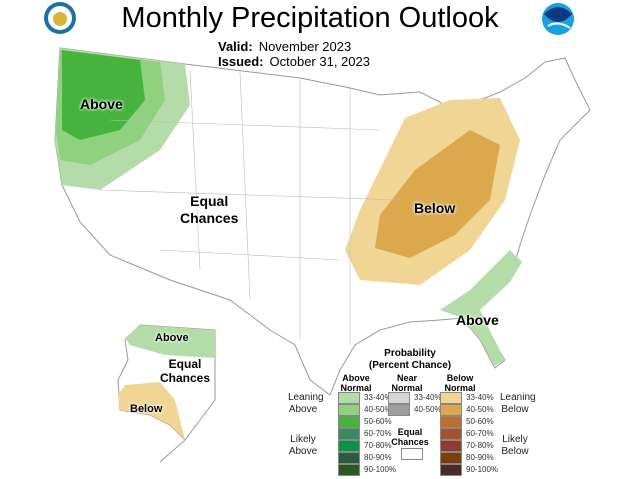 This screenshot has height=479, width=620. Describe the element at coordinates (319, 61) in the screenshot. I see `issued-value: October 31, 2023` at that location.